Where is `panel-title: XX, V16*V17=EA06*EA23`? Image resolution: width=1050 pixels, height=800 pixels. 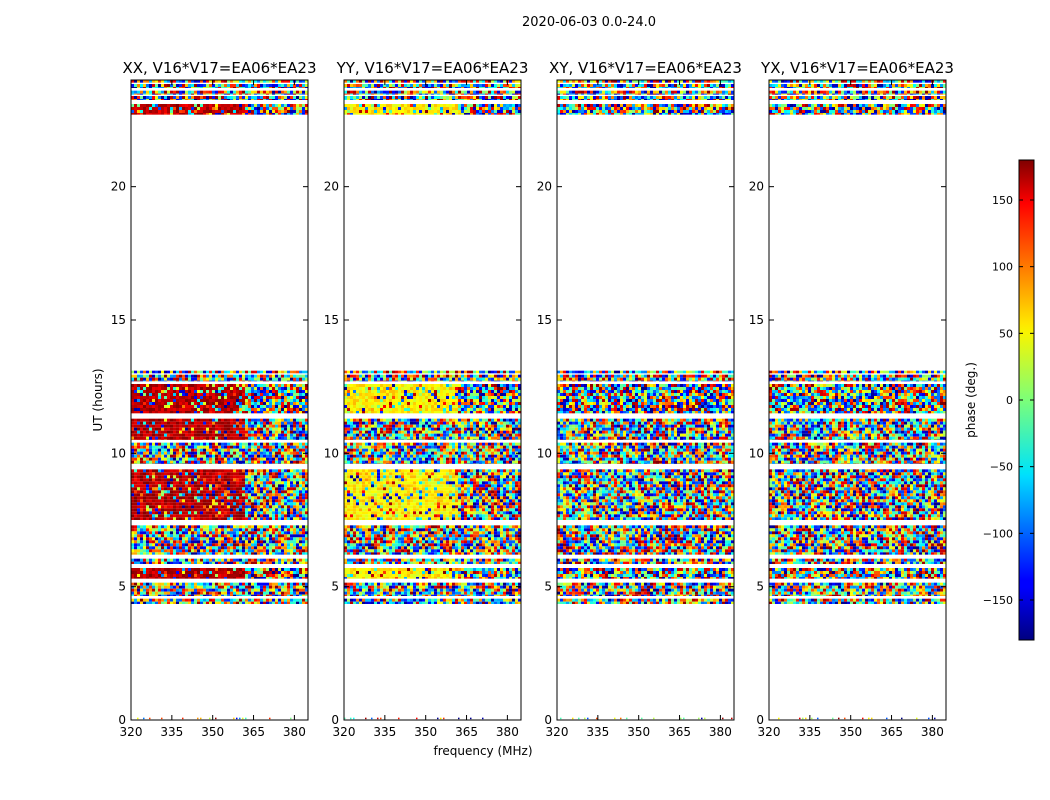 panel-title: XX, V16*V17=EA06*EA23 is located at coordinates (219, 68).